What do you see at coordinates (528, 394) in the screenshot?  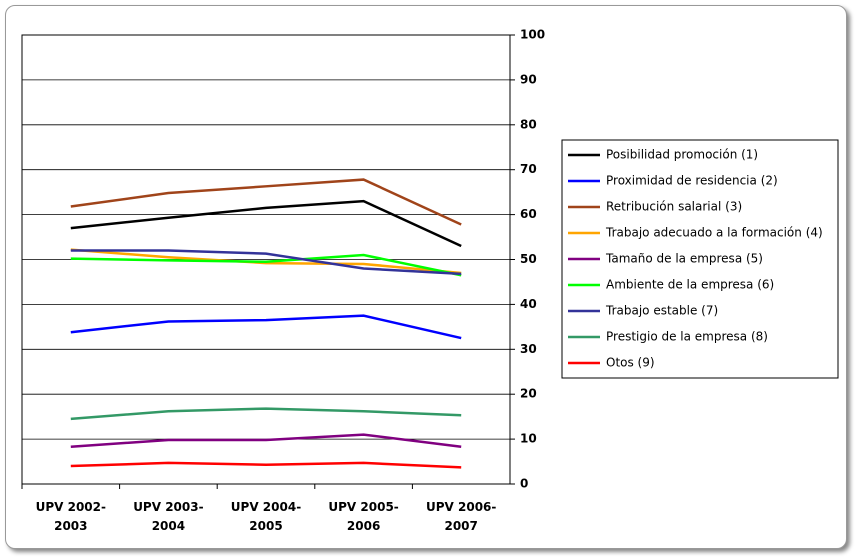 I see `y-tick-label: 20` at bounding box center [528, 394].